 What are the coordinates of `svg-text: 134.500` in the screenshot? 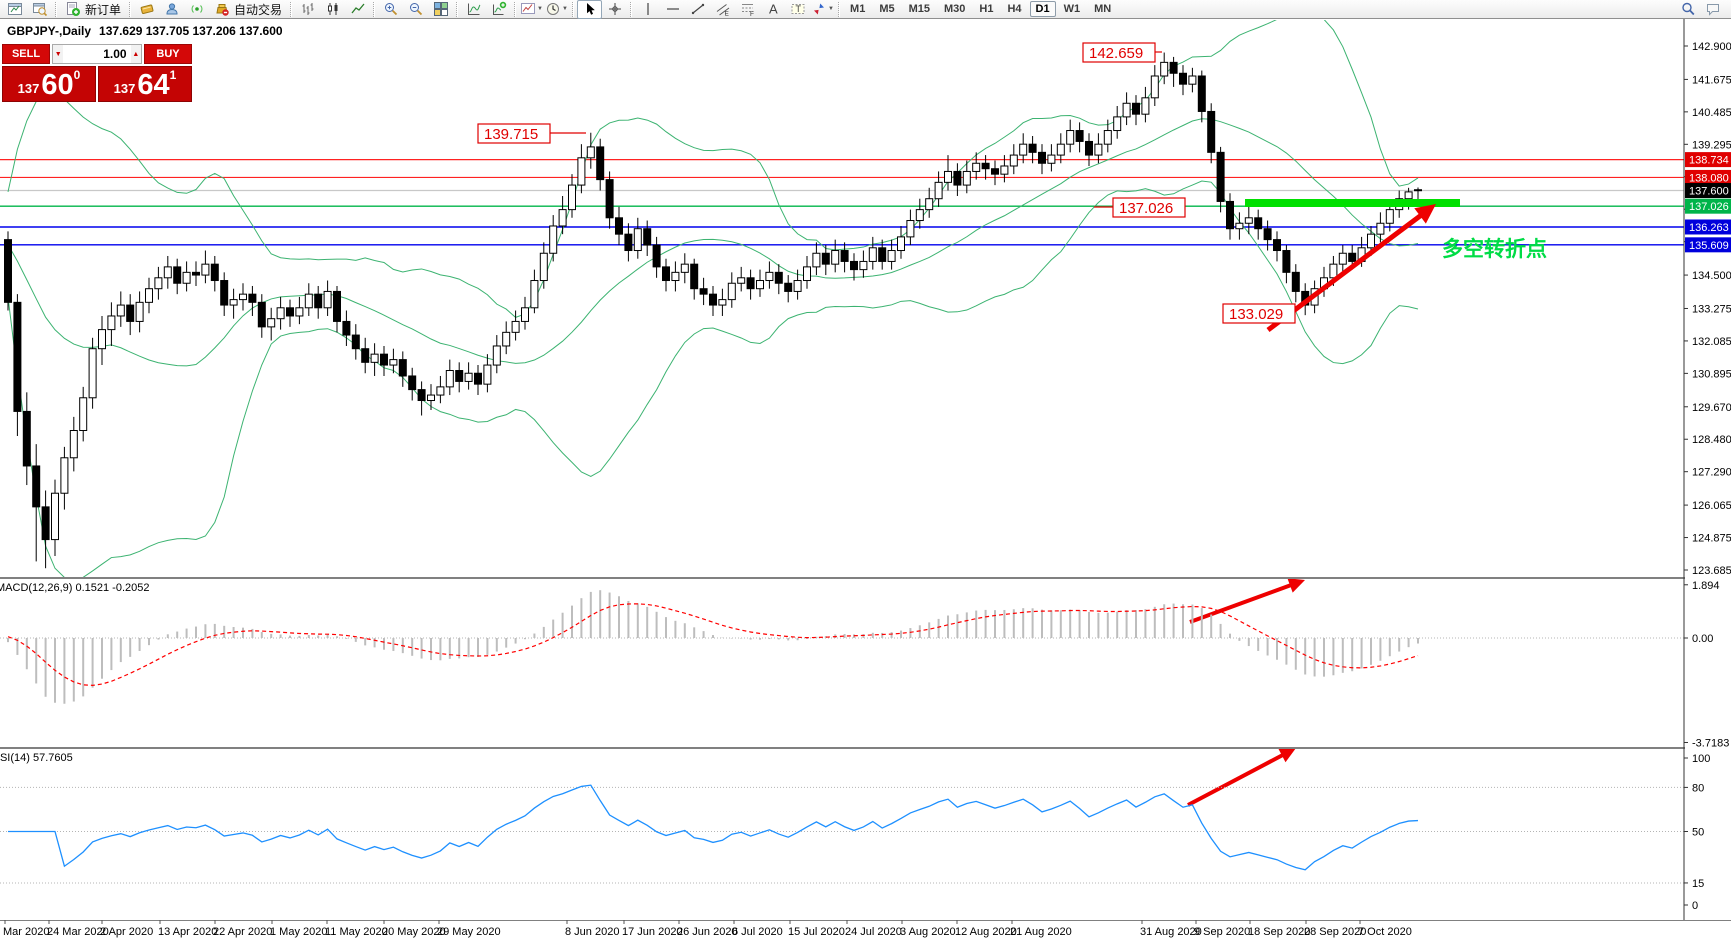 It's located at (1711, 276).